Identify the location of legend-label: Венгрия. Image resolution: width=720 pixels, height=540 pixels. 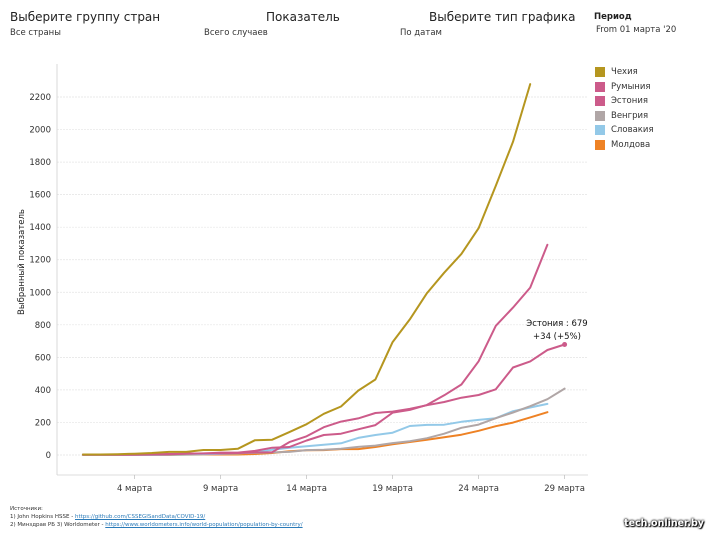
(630, 115).